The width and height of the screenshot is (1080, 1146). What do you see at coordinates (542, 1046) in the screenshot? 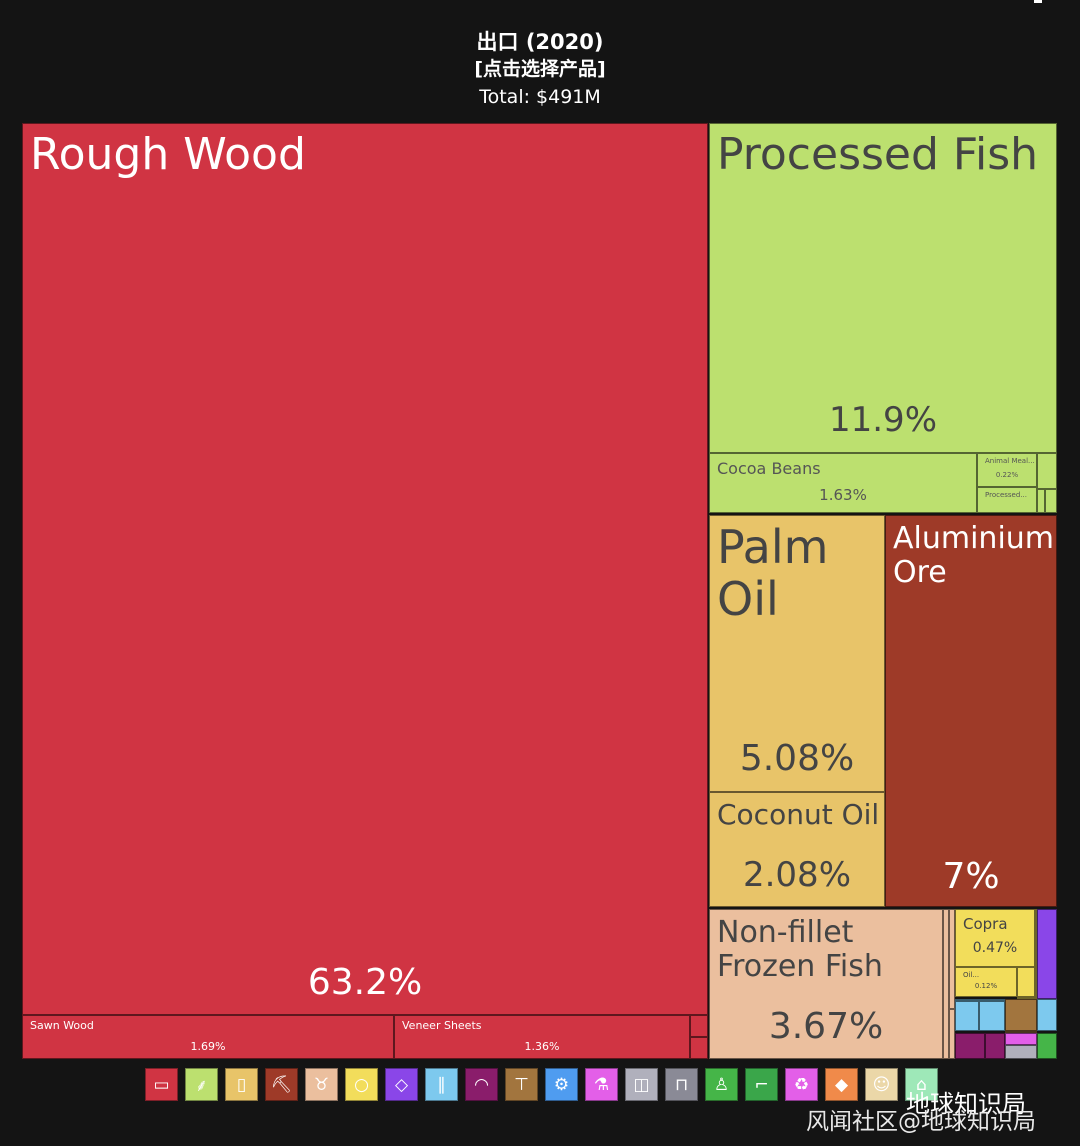
I see `tile-share-label: 1.36%` at bounding box center [542, 1046].